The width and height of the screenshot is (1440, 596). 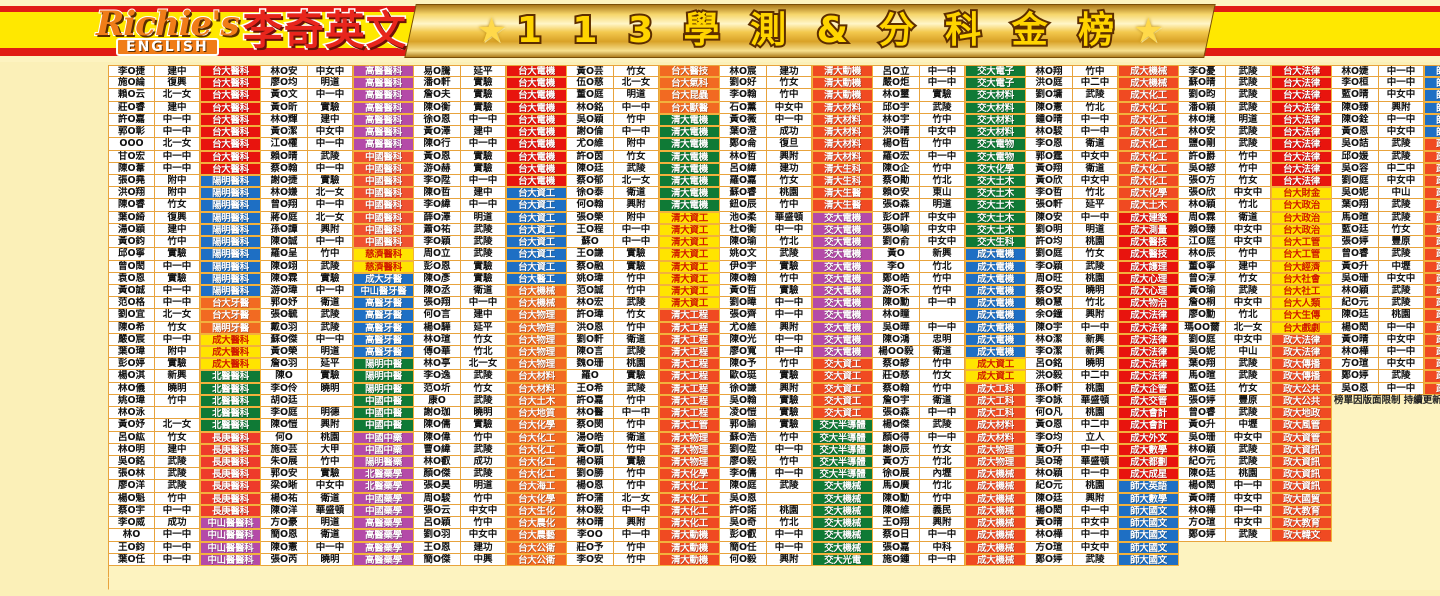 What do you see at coordinates (1202, 156) in the screenshot?
I see `student-name: 許O爵` at bounding box center [1202, 156].